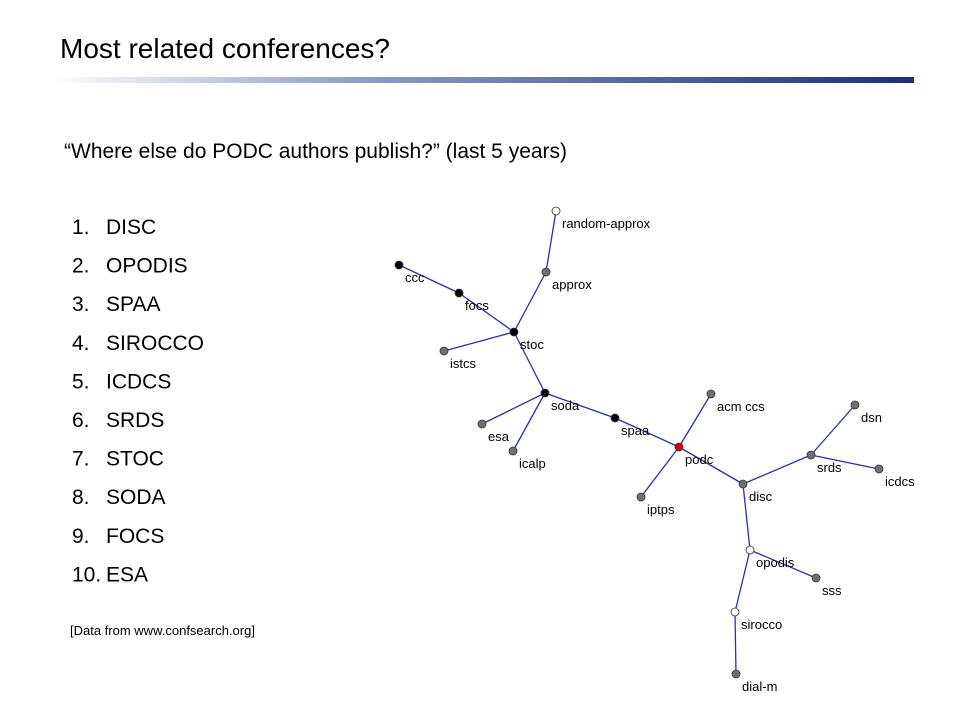 This screenshot has width=960, height=720. Describe the element at coordinates (572, 284) in the screenshot. I see `node-label: approx` at that location.